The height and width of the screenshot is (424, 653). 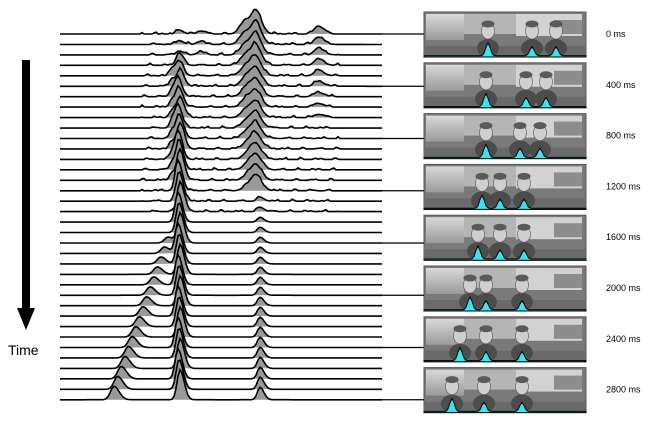 What do you see at coordinates (621, 136) in the screenshot?
I see `time-label-2: 800 ms` at bounding box center [621, 136].